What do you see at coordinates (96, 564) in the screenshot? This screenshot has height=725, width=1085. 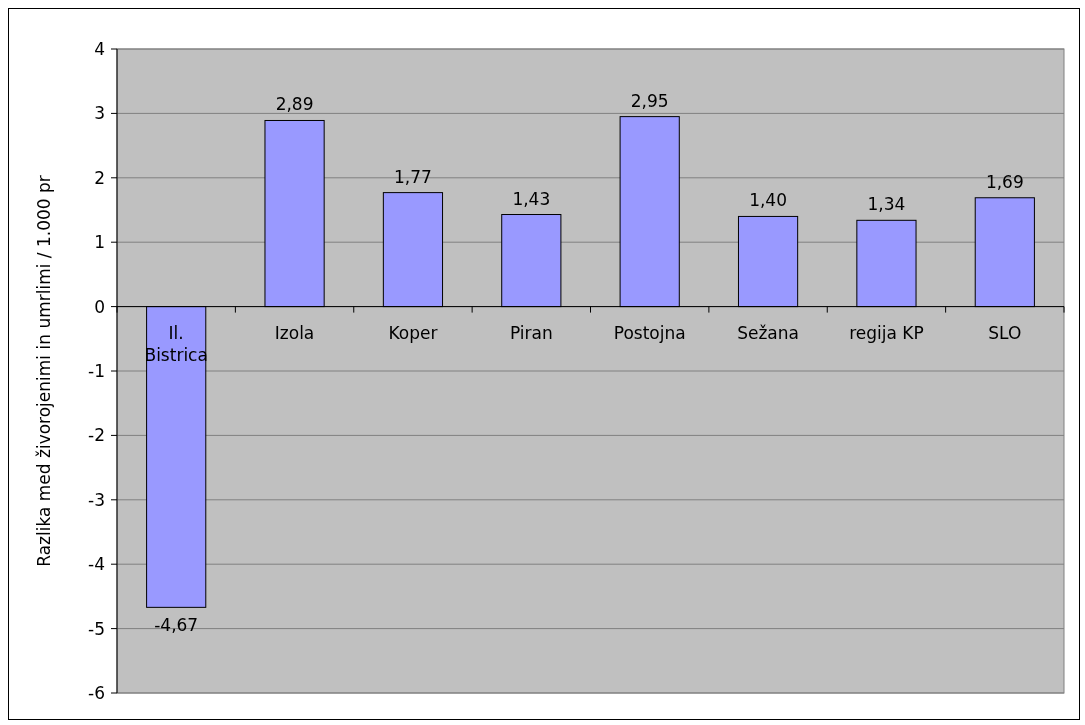 I see `y-tick-label: -4` at bounding box center [96, 564].